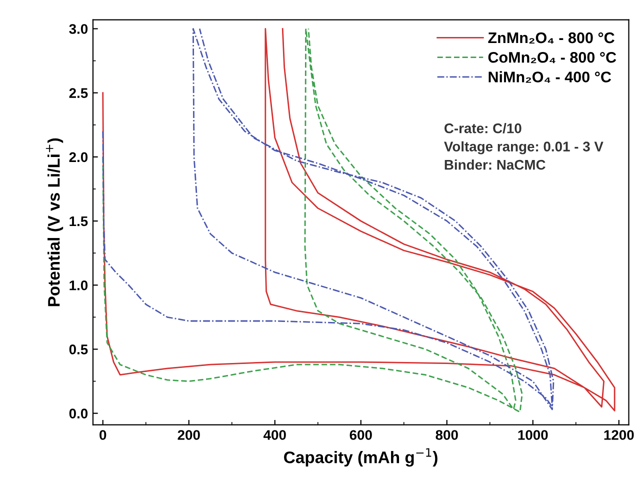 Image resolution: width=639 pixels, height=494 pixels. Describe the element at coordinates (533, 435) in the screenshot. I see `x-tick-label: 1000` at that location.